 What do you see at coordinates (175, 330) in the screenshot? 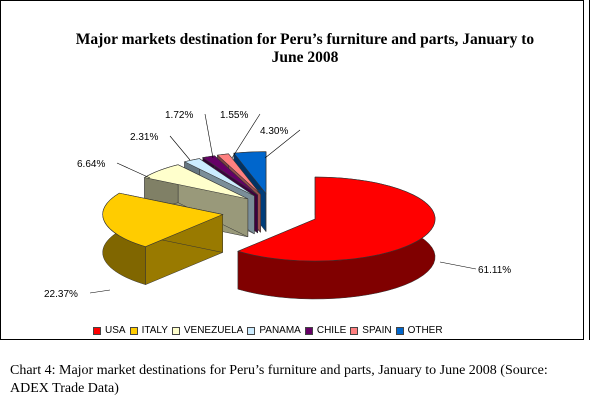
I see `legend-swatch-venezuela` at bounding box center [175, 330].